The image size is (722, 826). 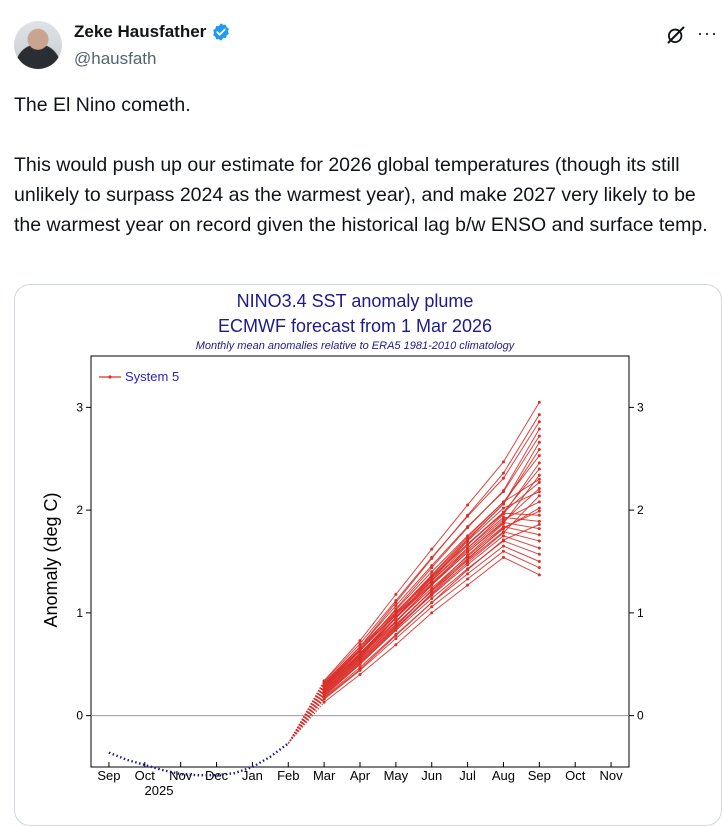 What do you see at coordinates (252, 775) in the screenshot?
I see `x-tick-label: Jan` at bounding box center [252, 775].